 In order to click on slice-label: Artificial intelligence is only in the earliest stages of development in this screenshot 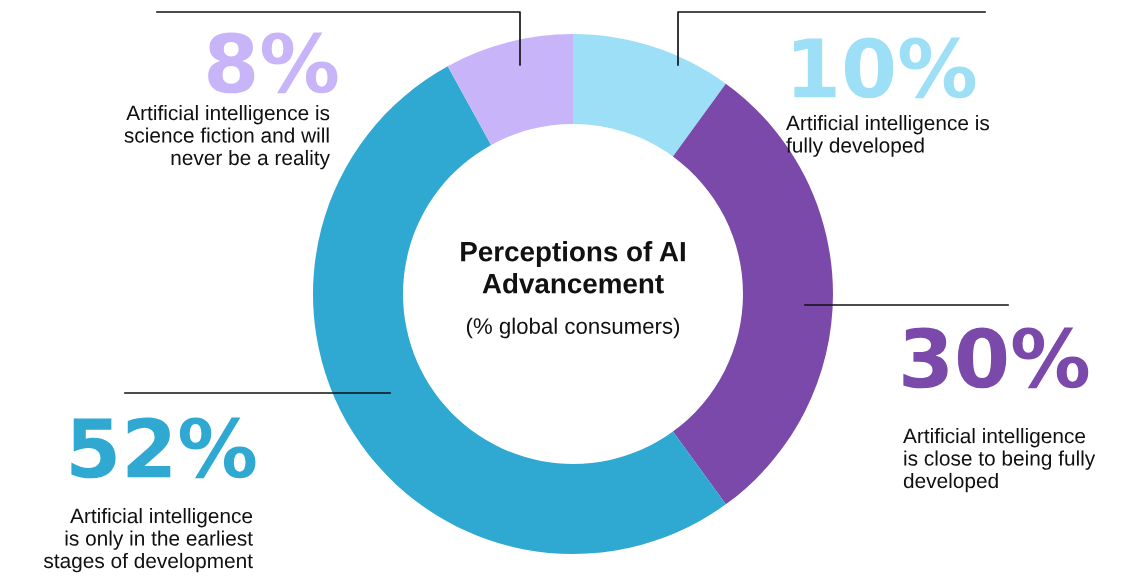, I will do `click(148, 540)`.